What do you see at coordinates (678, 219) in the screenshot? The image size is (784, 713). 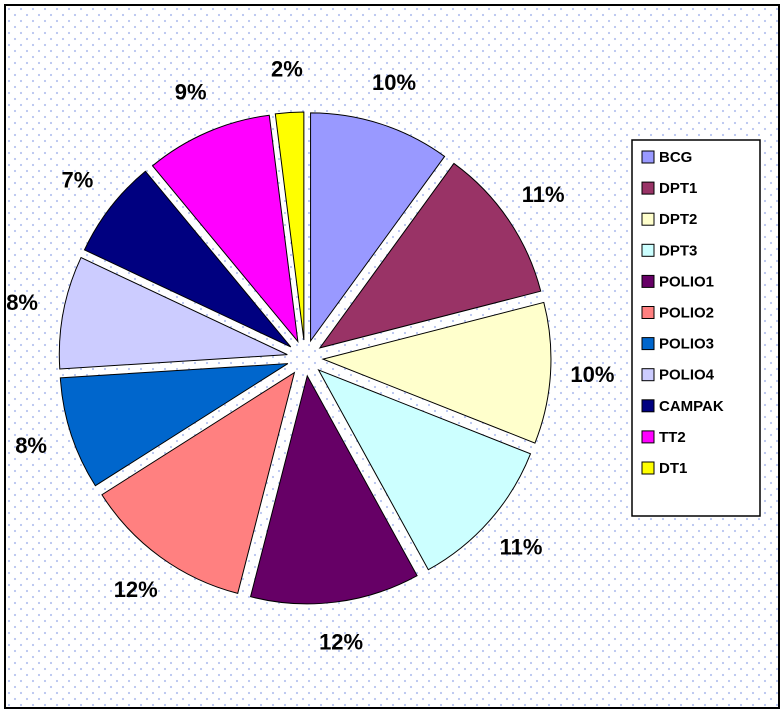 I see `legend-label: DPT2` at bounding box center [678, 219].